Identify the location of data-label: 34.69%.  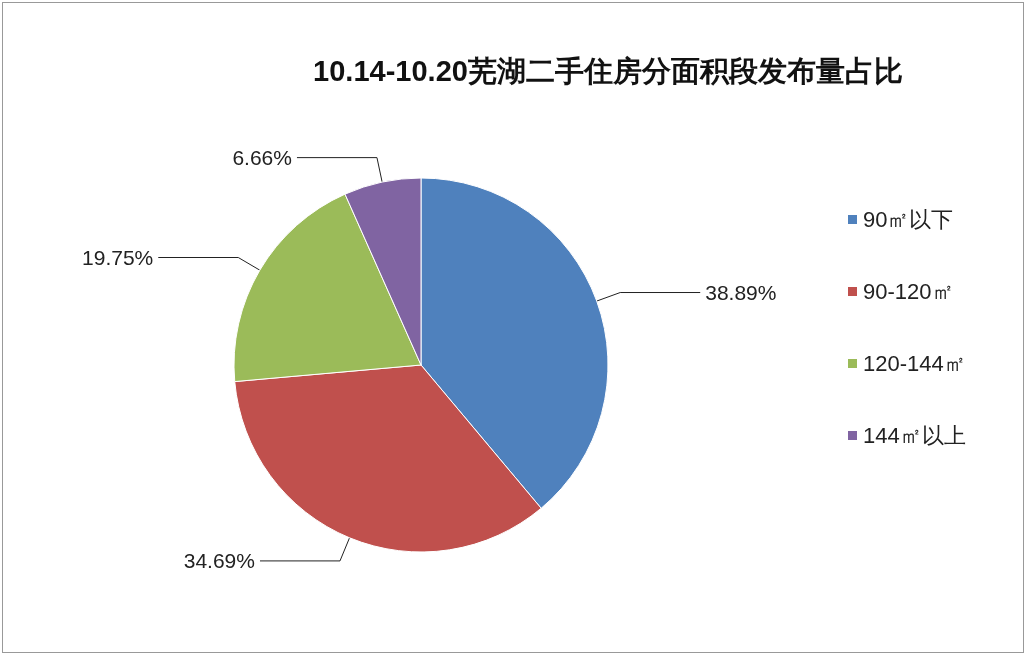
(219, 561).